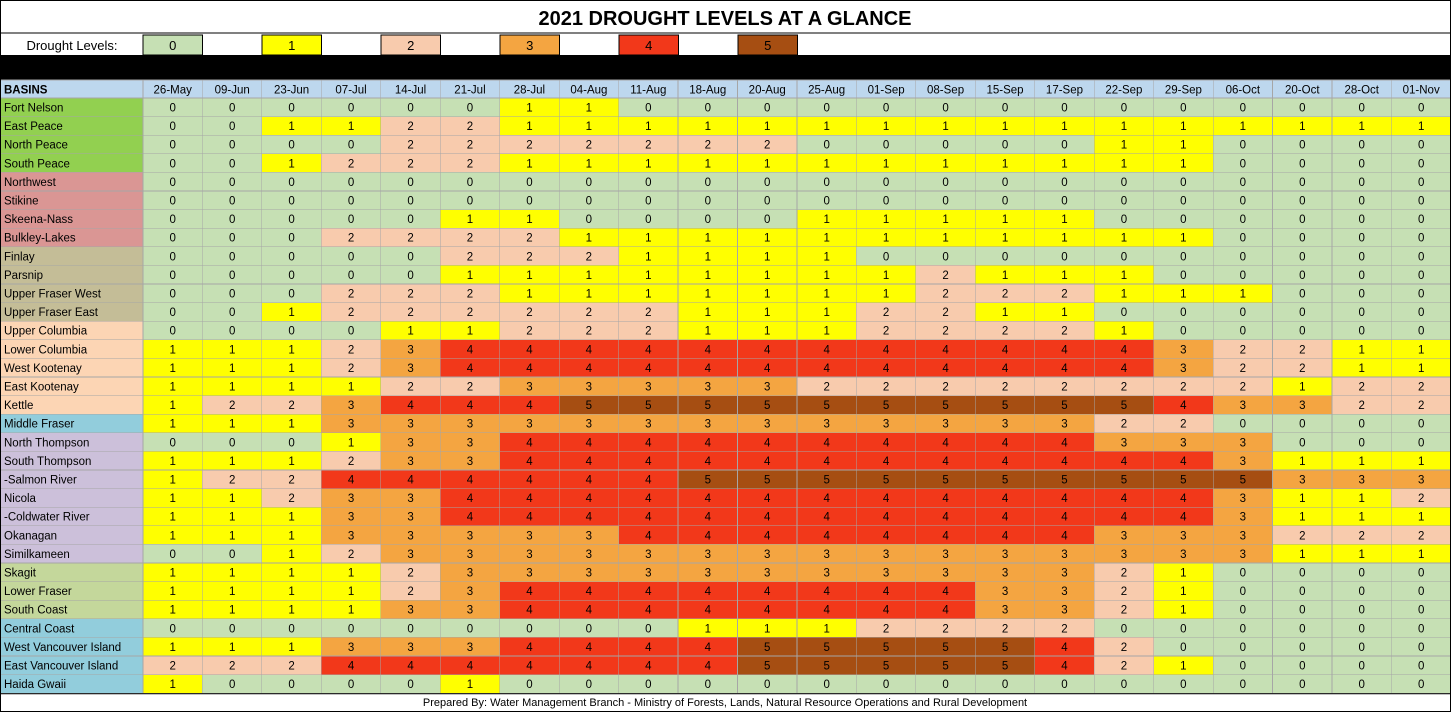 The height and width of the screenshot is (712, 1451). What do you see at coordinates (36, 146) in the screenshot?
I see `basin-name: North Peace` at bounding box center [36, 146].